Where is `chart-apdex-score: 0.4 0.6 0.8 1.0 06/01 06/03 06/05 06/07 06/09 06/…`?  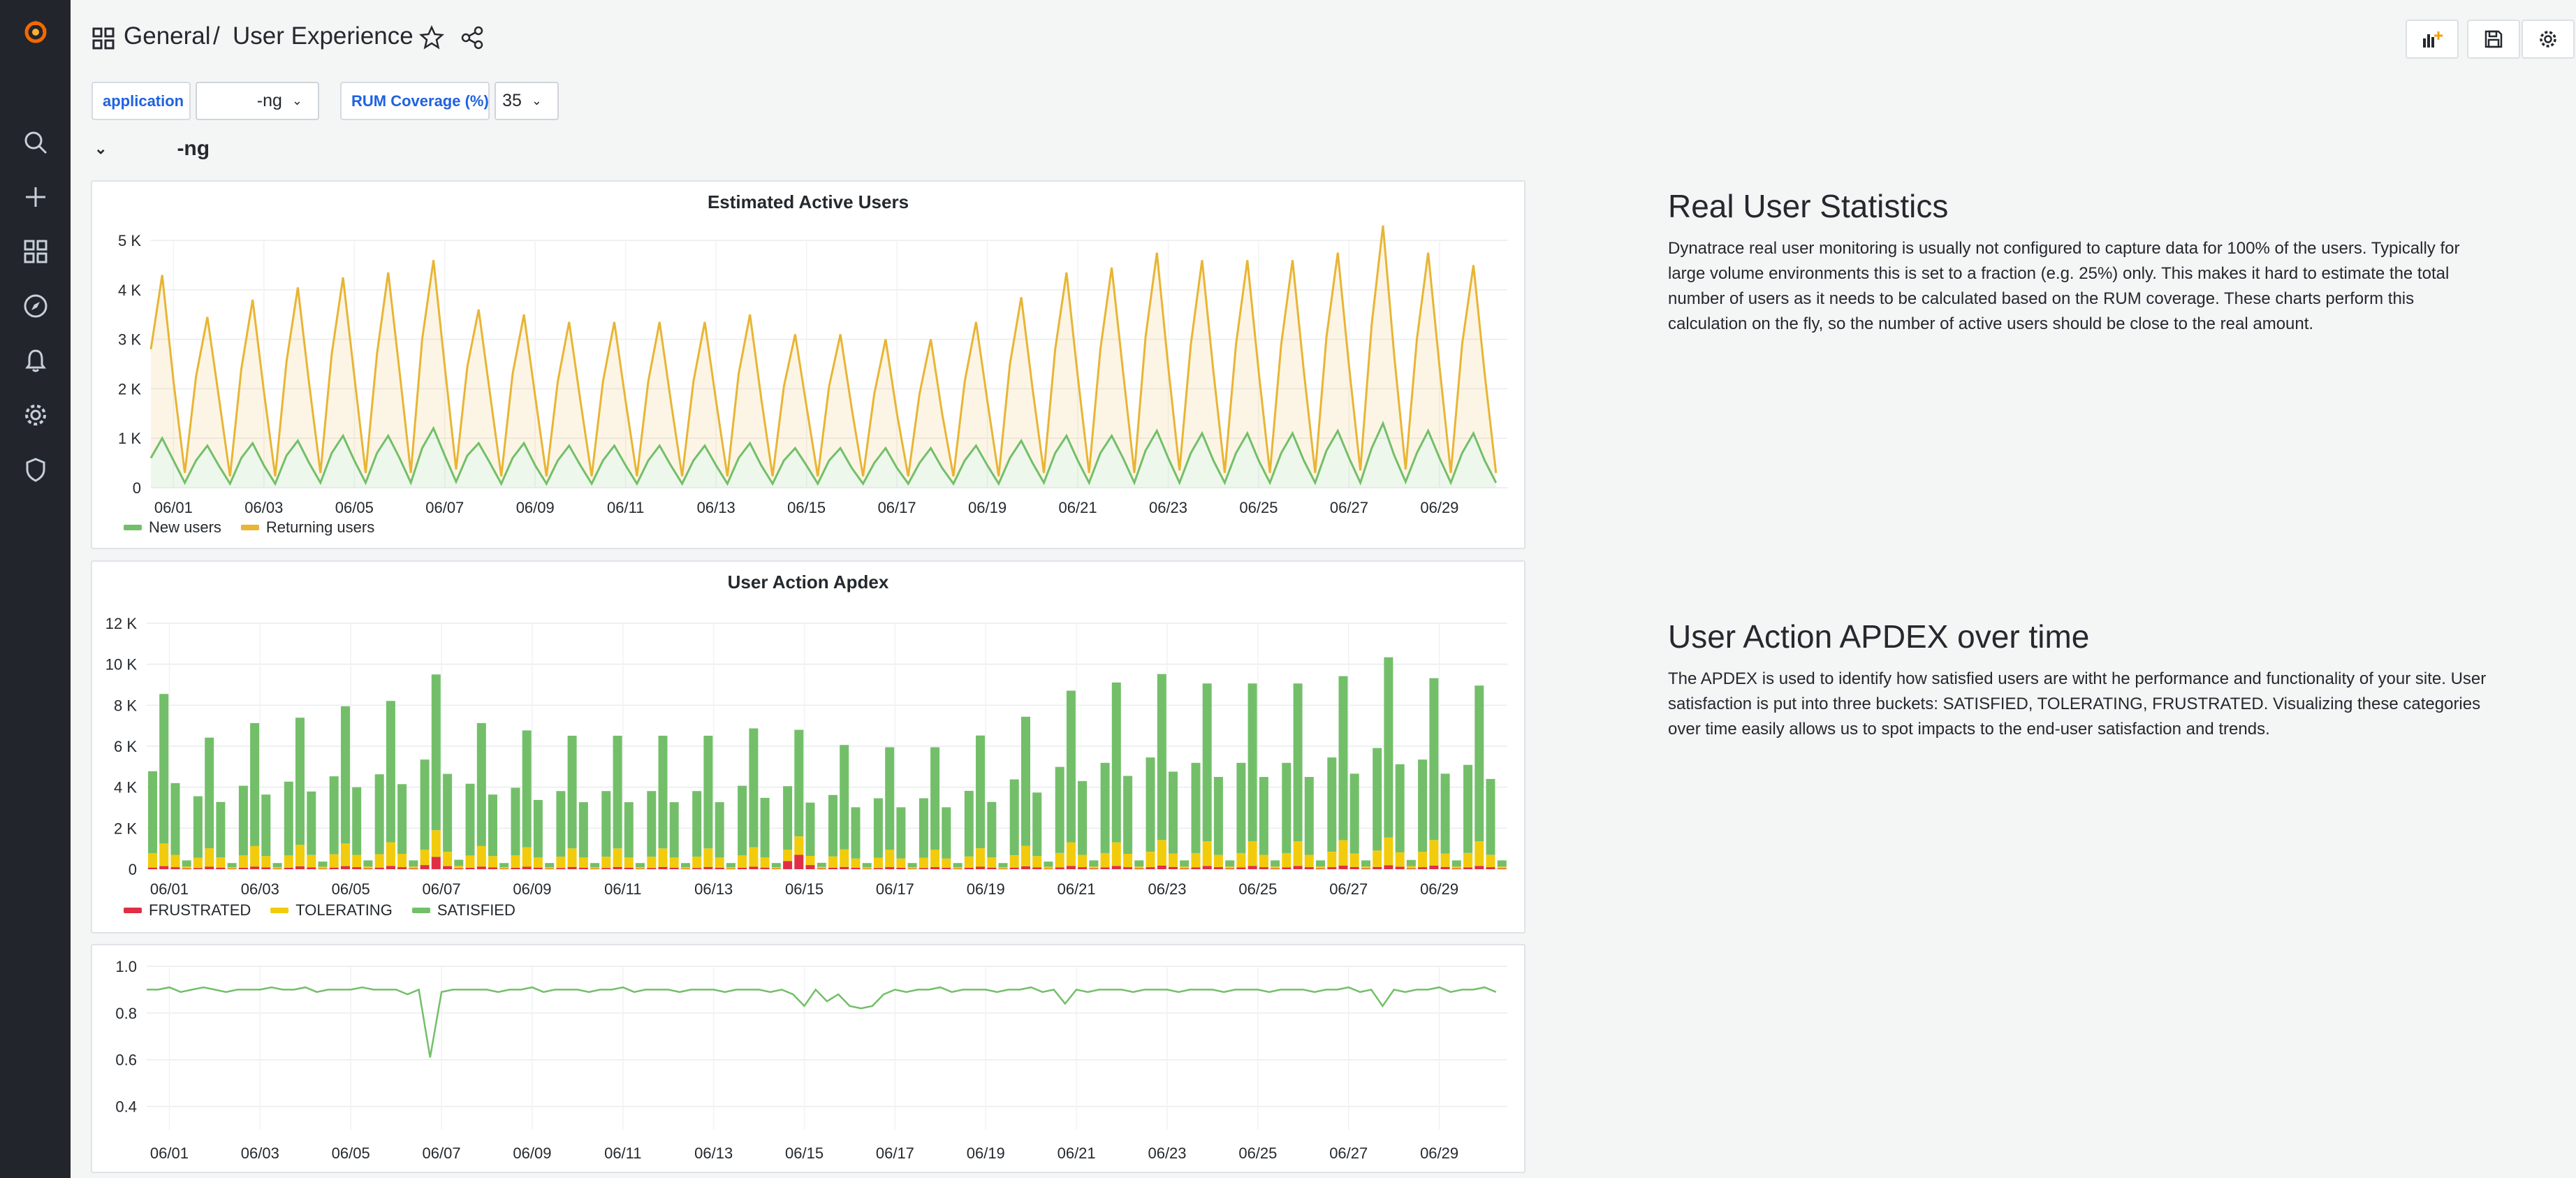
chart-apdex-score: 0.4 0.6 0.8 1.0 06/01 06/03 06/05 06/07 06/09 06/… is located at coordinates (811, 1060).